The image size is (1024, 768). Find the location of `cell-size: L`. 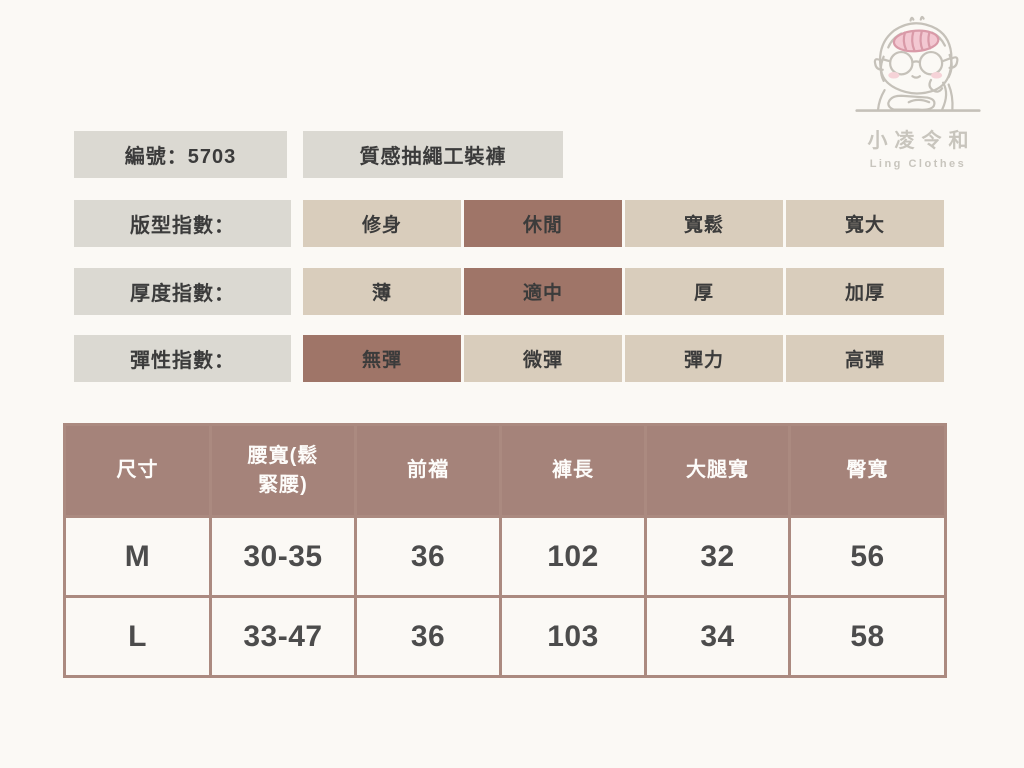

cell-size: L is located at coordinates (137, 636).